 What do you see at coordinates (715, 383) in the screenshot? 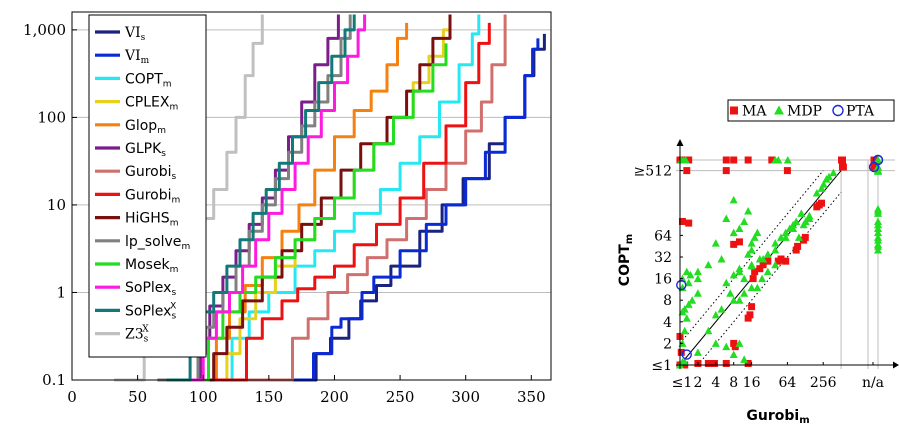
I see `scatter-x-tick-4: 4` at bounding box center [715, 383].